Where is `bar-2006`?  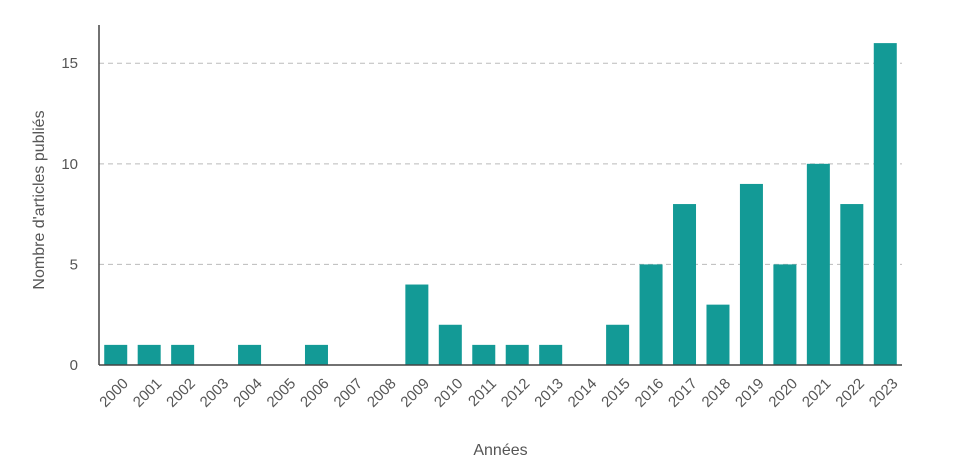
bar-2006 is located at coordinates (316, 354).